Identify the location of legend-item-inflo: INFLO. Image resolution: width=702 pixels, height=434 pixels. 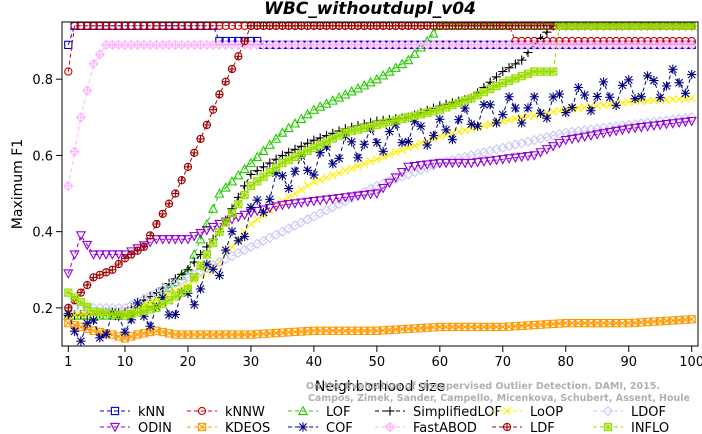
(631, 427).